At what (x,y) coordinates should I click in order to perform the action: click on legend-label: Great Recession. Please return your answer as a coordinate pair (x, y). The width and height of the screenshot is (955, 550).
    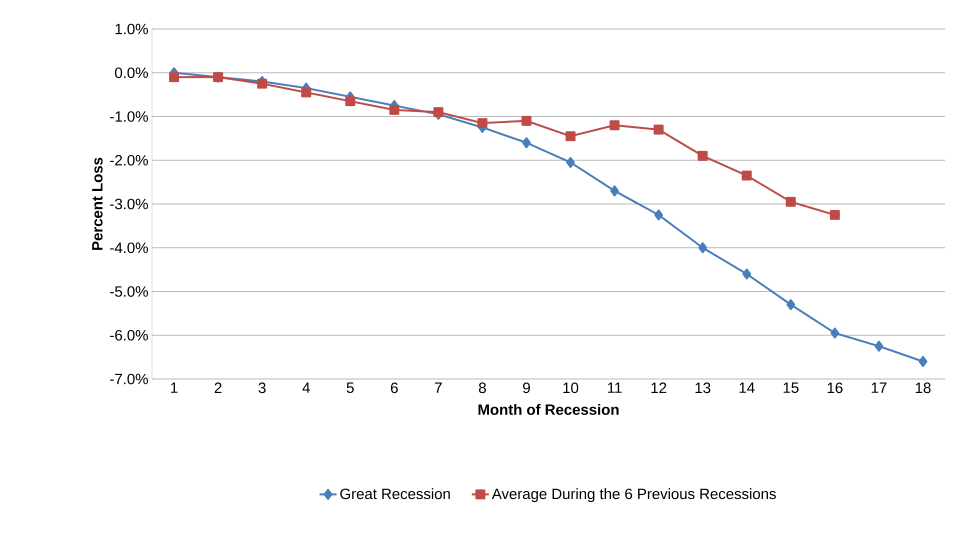
    Looking at the image, I should click on (395, 494).